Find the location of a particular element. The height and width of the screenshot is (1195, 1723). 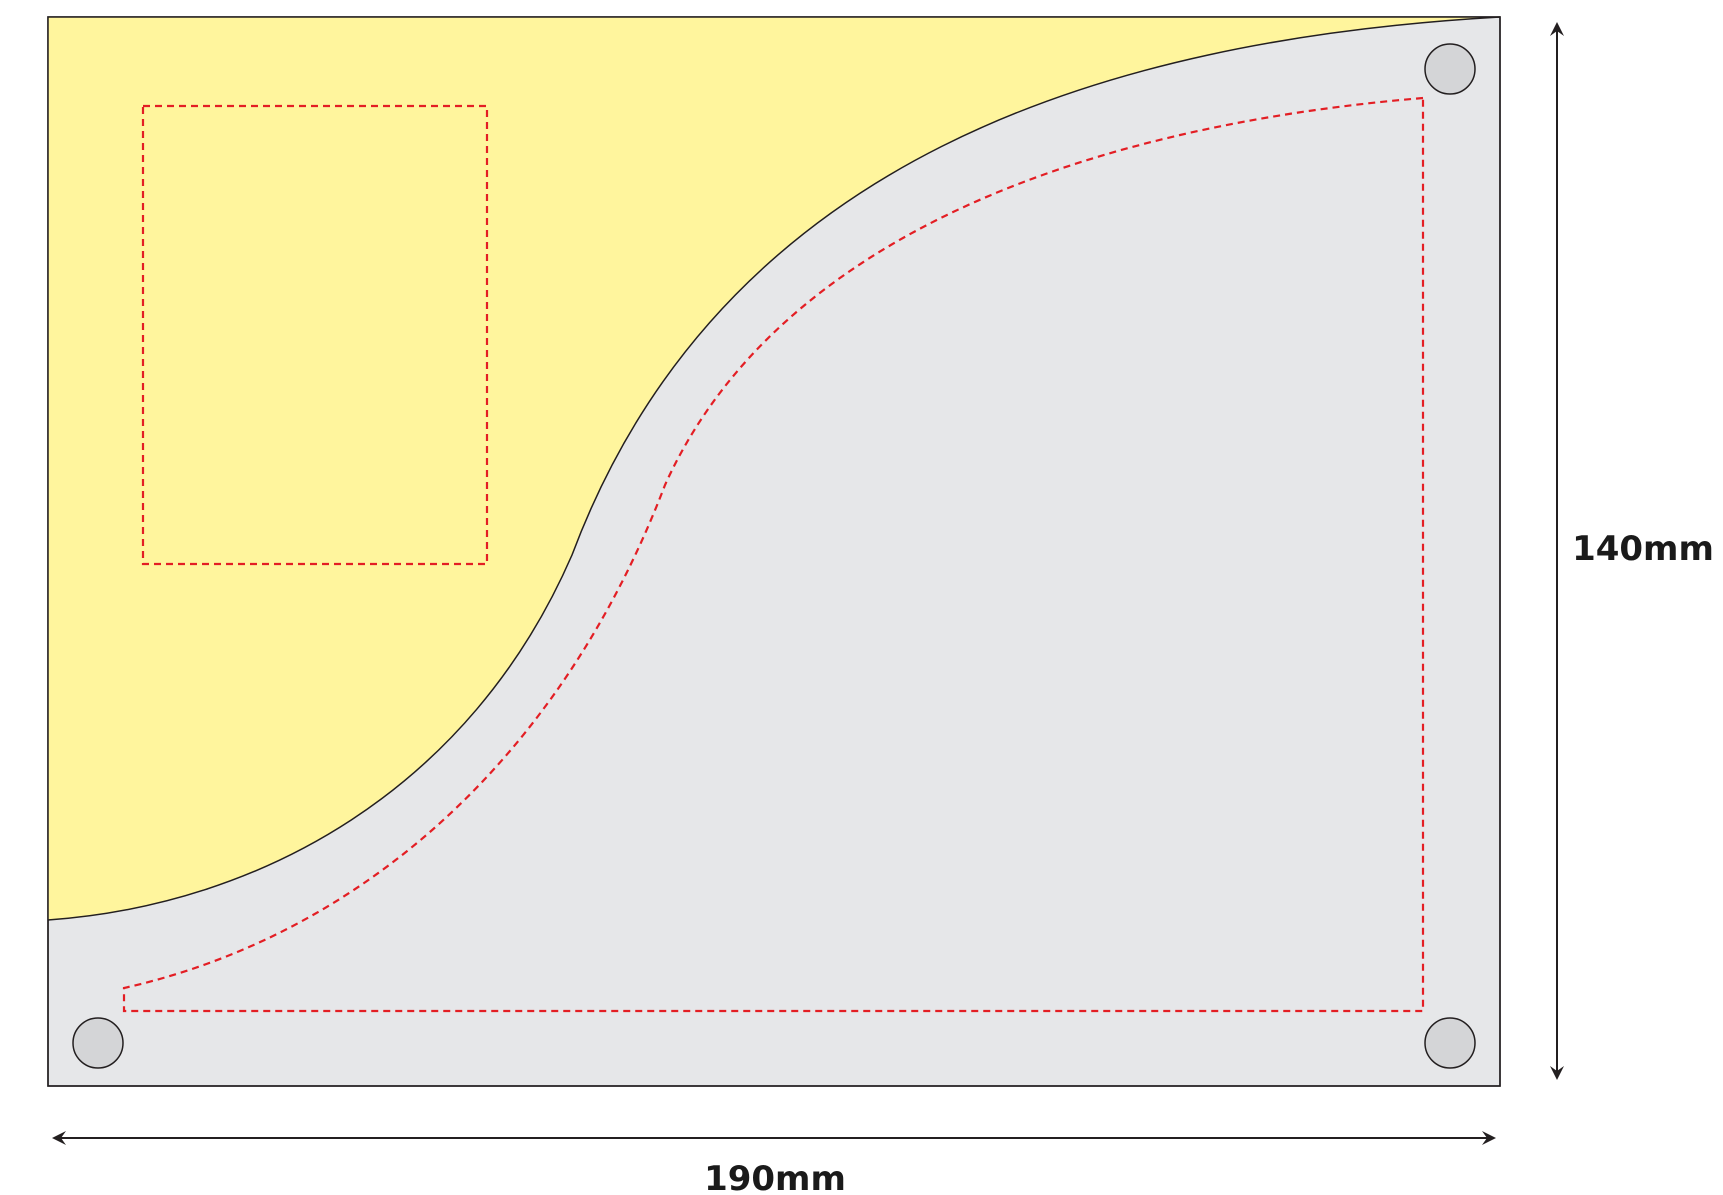

mounting-hole-top-right is located at coordinates (1450, 69).